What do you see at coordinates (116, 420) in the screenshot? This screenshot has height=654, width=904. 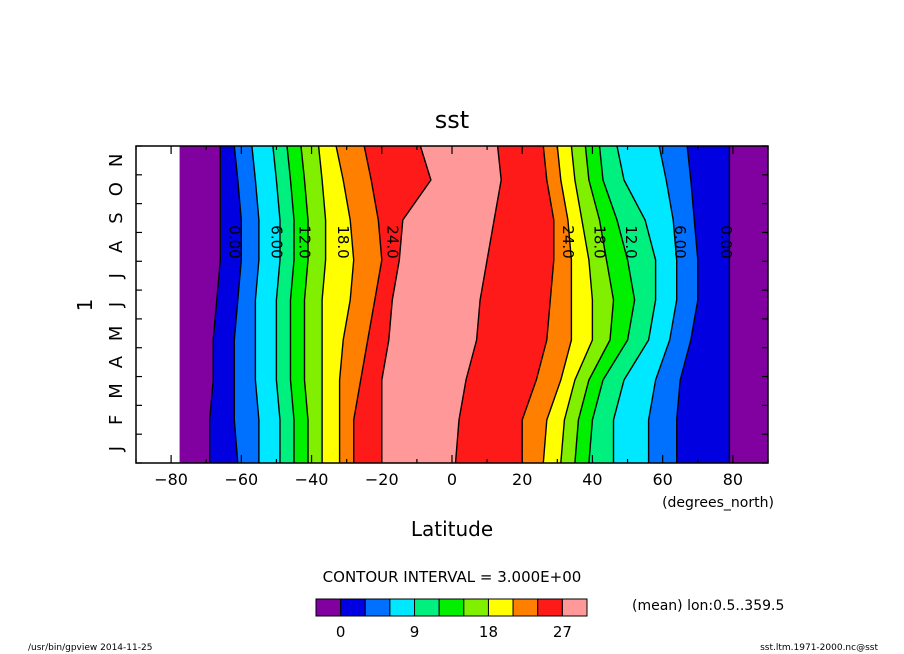 I see `y-tick-label: F` at bounding box center [116, 420].